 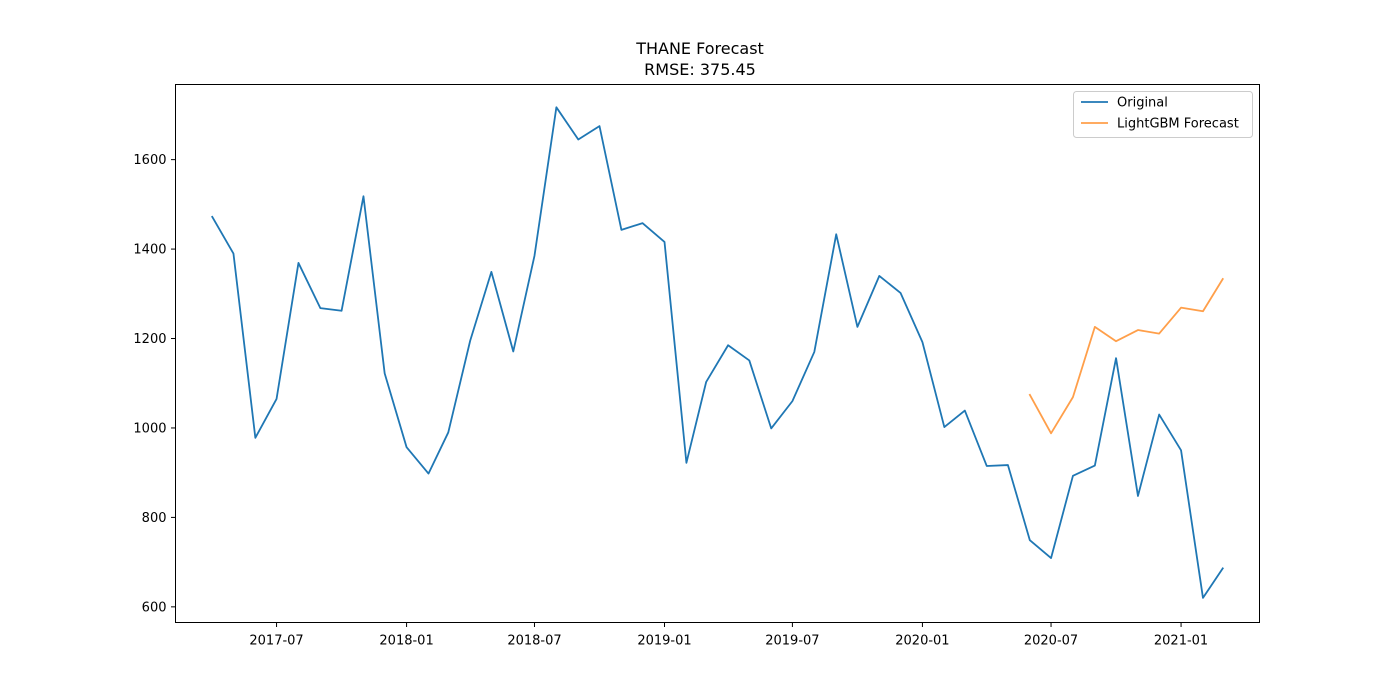 I want to click on legend-label: LightGBM Forecast, so click(x=1178, y=124).